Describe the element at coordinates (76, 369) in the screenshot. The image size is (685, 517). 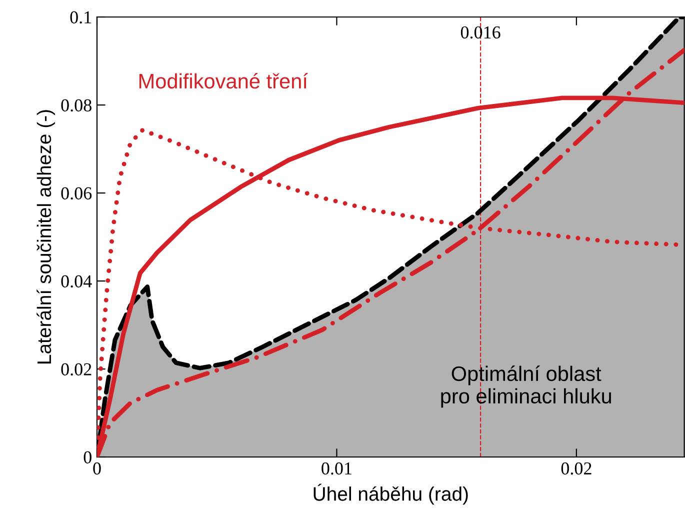
I see `y-tick-label: 0.02` at that location.